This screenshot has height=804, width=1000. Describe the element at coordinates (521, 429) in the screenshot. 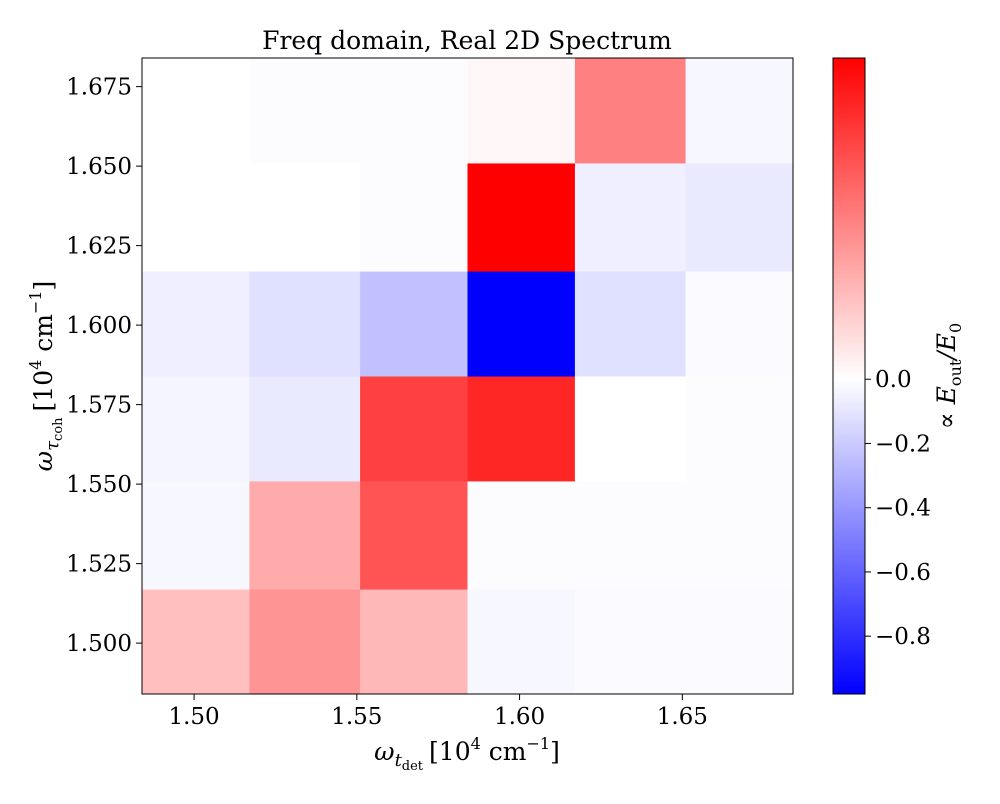

I see `heatmap-cell-r2-c3` at that location.